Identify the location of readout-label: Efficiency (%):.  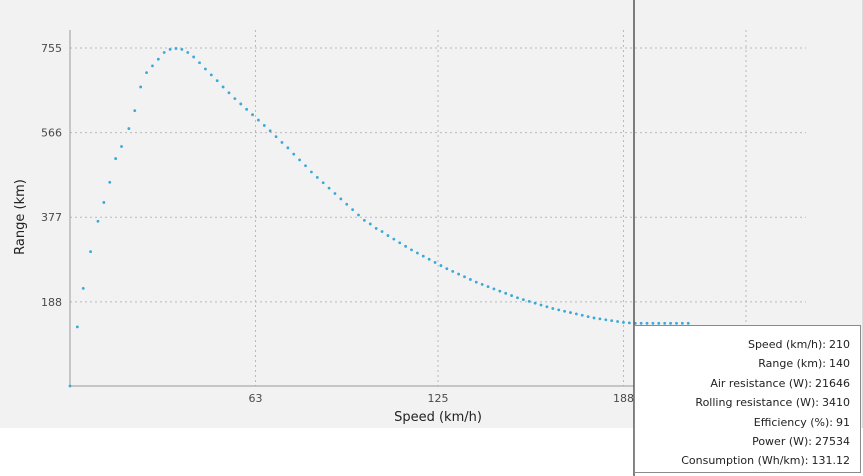
(793, 422).